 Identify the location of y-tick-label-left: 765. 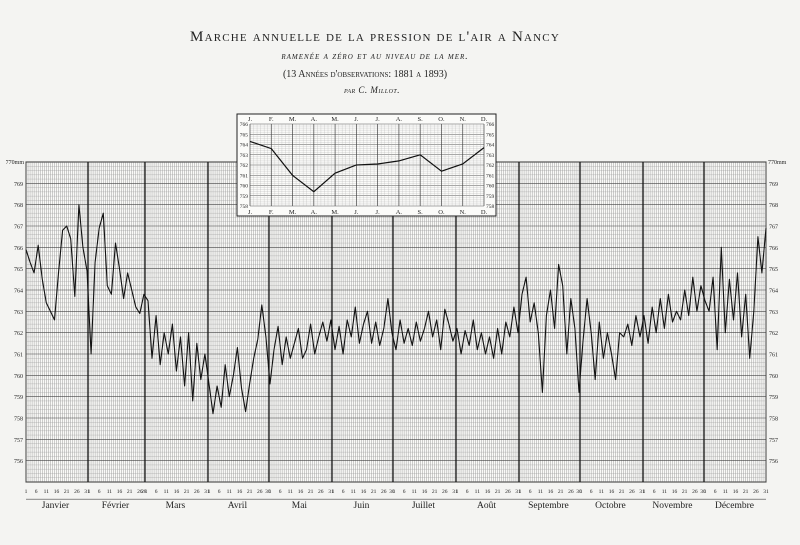
(18, 270).